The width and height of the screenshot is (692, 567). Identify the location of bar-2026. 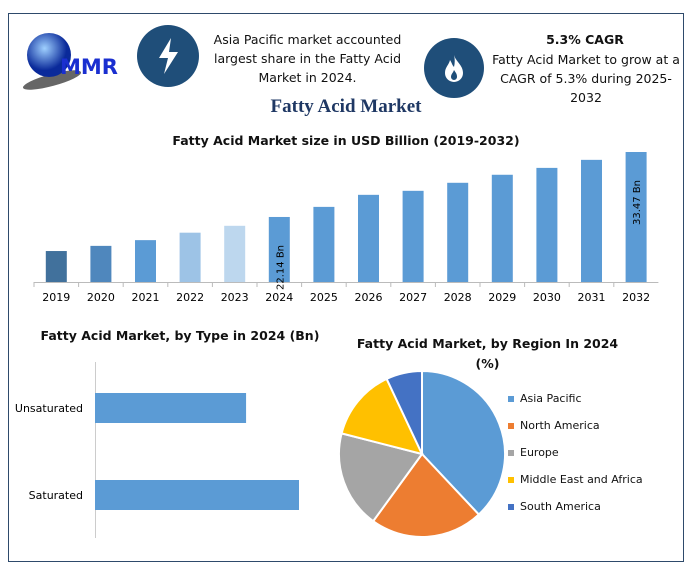
(368, 238).